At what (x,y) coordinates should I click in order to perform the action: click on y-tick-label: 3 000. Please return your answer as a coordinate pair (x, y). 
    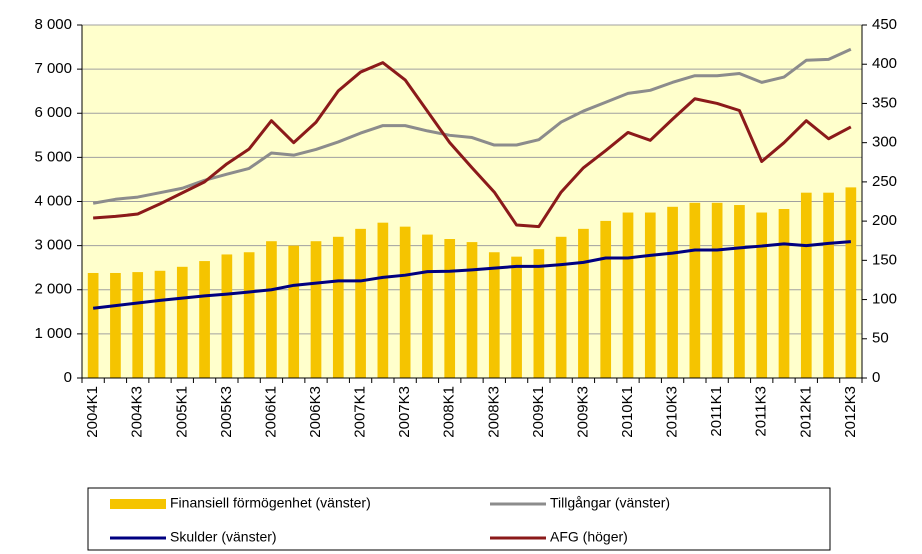
    Looking at the image, I should click on (53, 245).